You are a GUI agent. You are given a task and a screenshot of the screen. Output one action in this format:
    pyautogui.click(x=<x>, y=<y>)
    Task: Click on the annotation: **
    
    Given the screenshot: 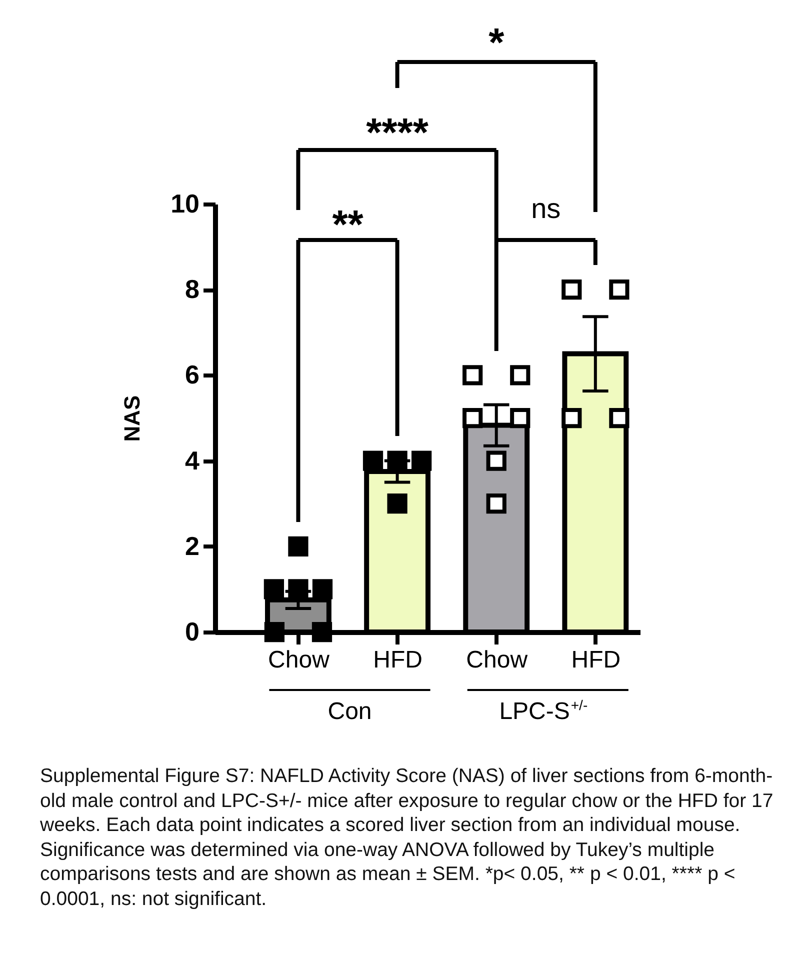 What is the action you would take?
    pyautogui.click(x=348, y=225)
    